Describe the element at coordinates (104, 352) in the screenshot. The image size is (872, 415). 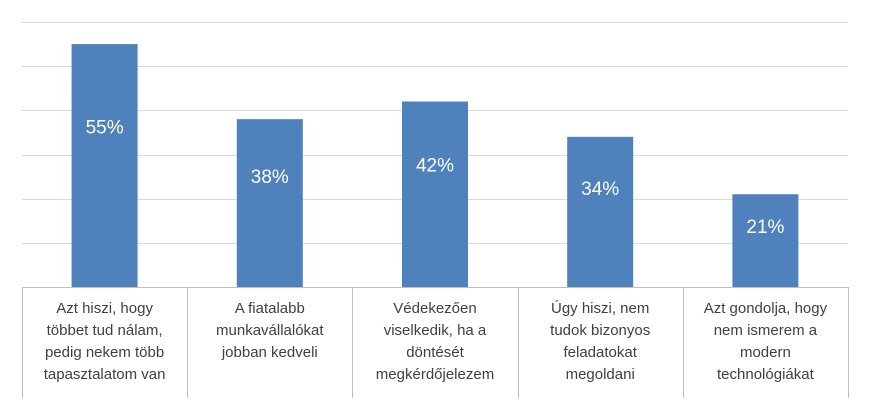
I see `category-label-line: pedig nekem több` at that location.